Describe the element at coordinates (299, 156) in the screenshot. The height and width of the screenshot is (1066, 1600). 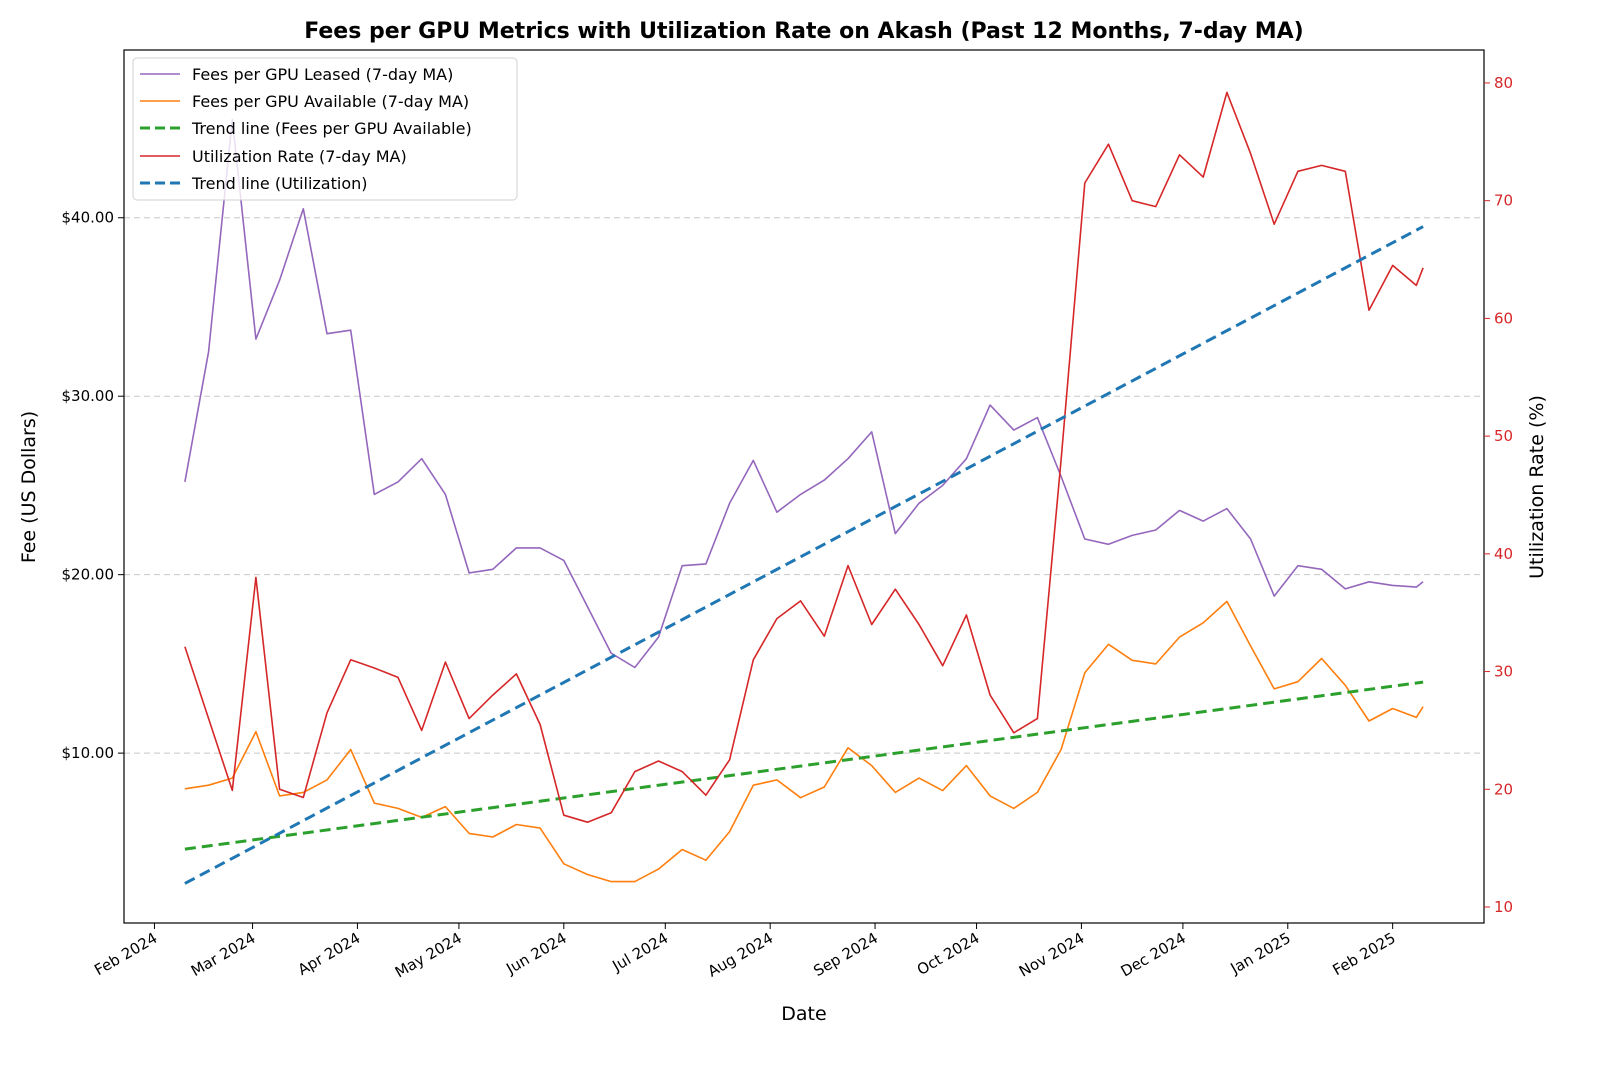
I see `legend-label-utilization: Utilization Rate (7-day MA)` at that location.